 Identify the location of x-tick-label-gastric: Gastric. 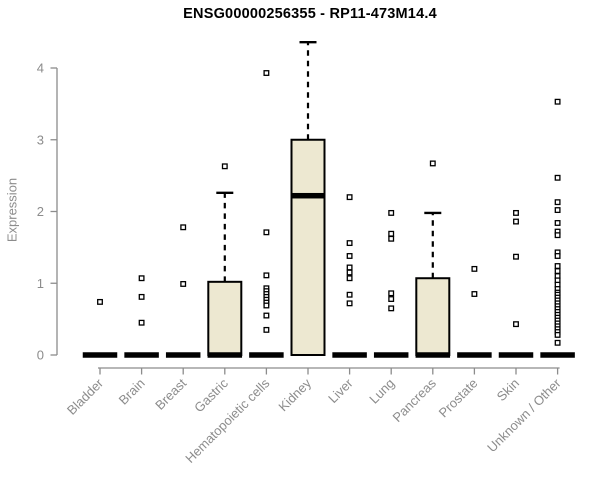
(211, 395).